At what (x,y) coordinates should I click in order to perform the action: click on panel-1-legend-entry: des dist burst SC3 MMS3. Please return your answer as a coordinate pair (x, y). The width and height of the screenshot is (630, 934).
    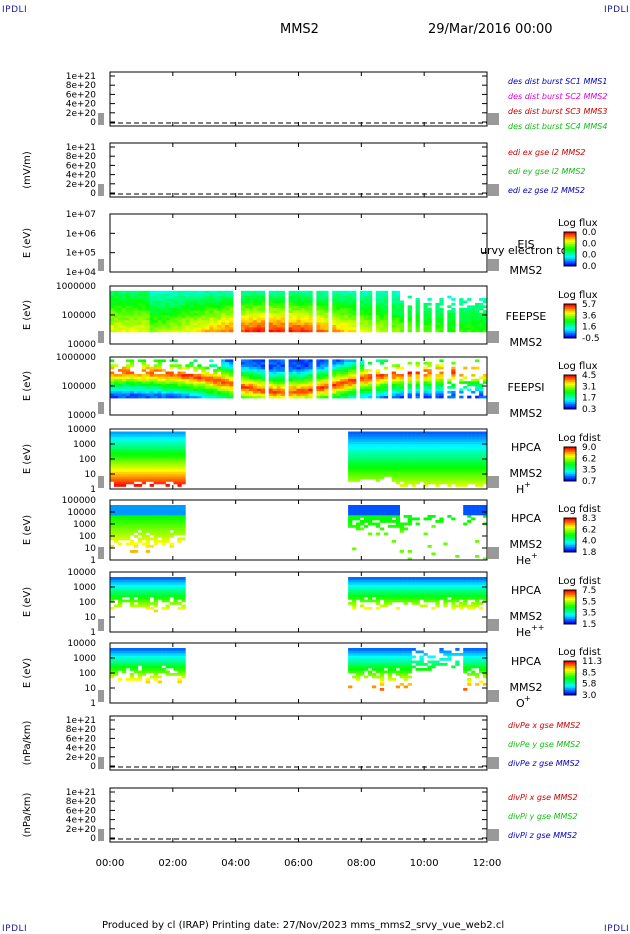
    Looking at the image, I should click on (557, 111).